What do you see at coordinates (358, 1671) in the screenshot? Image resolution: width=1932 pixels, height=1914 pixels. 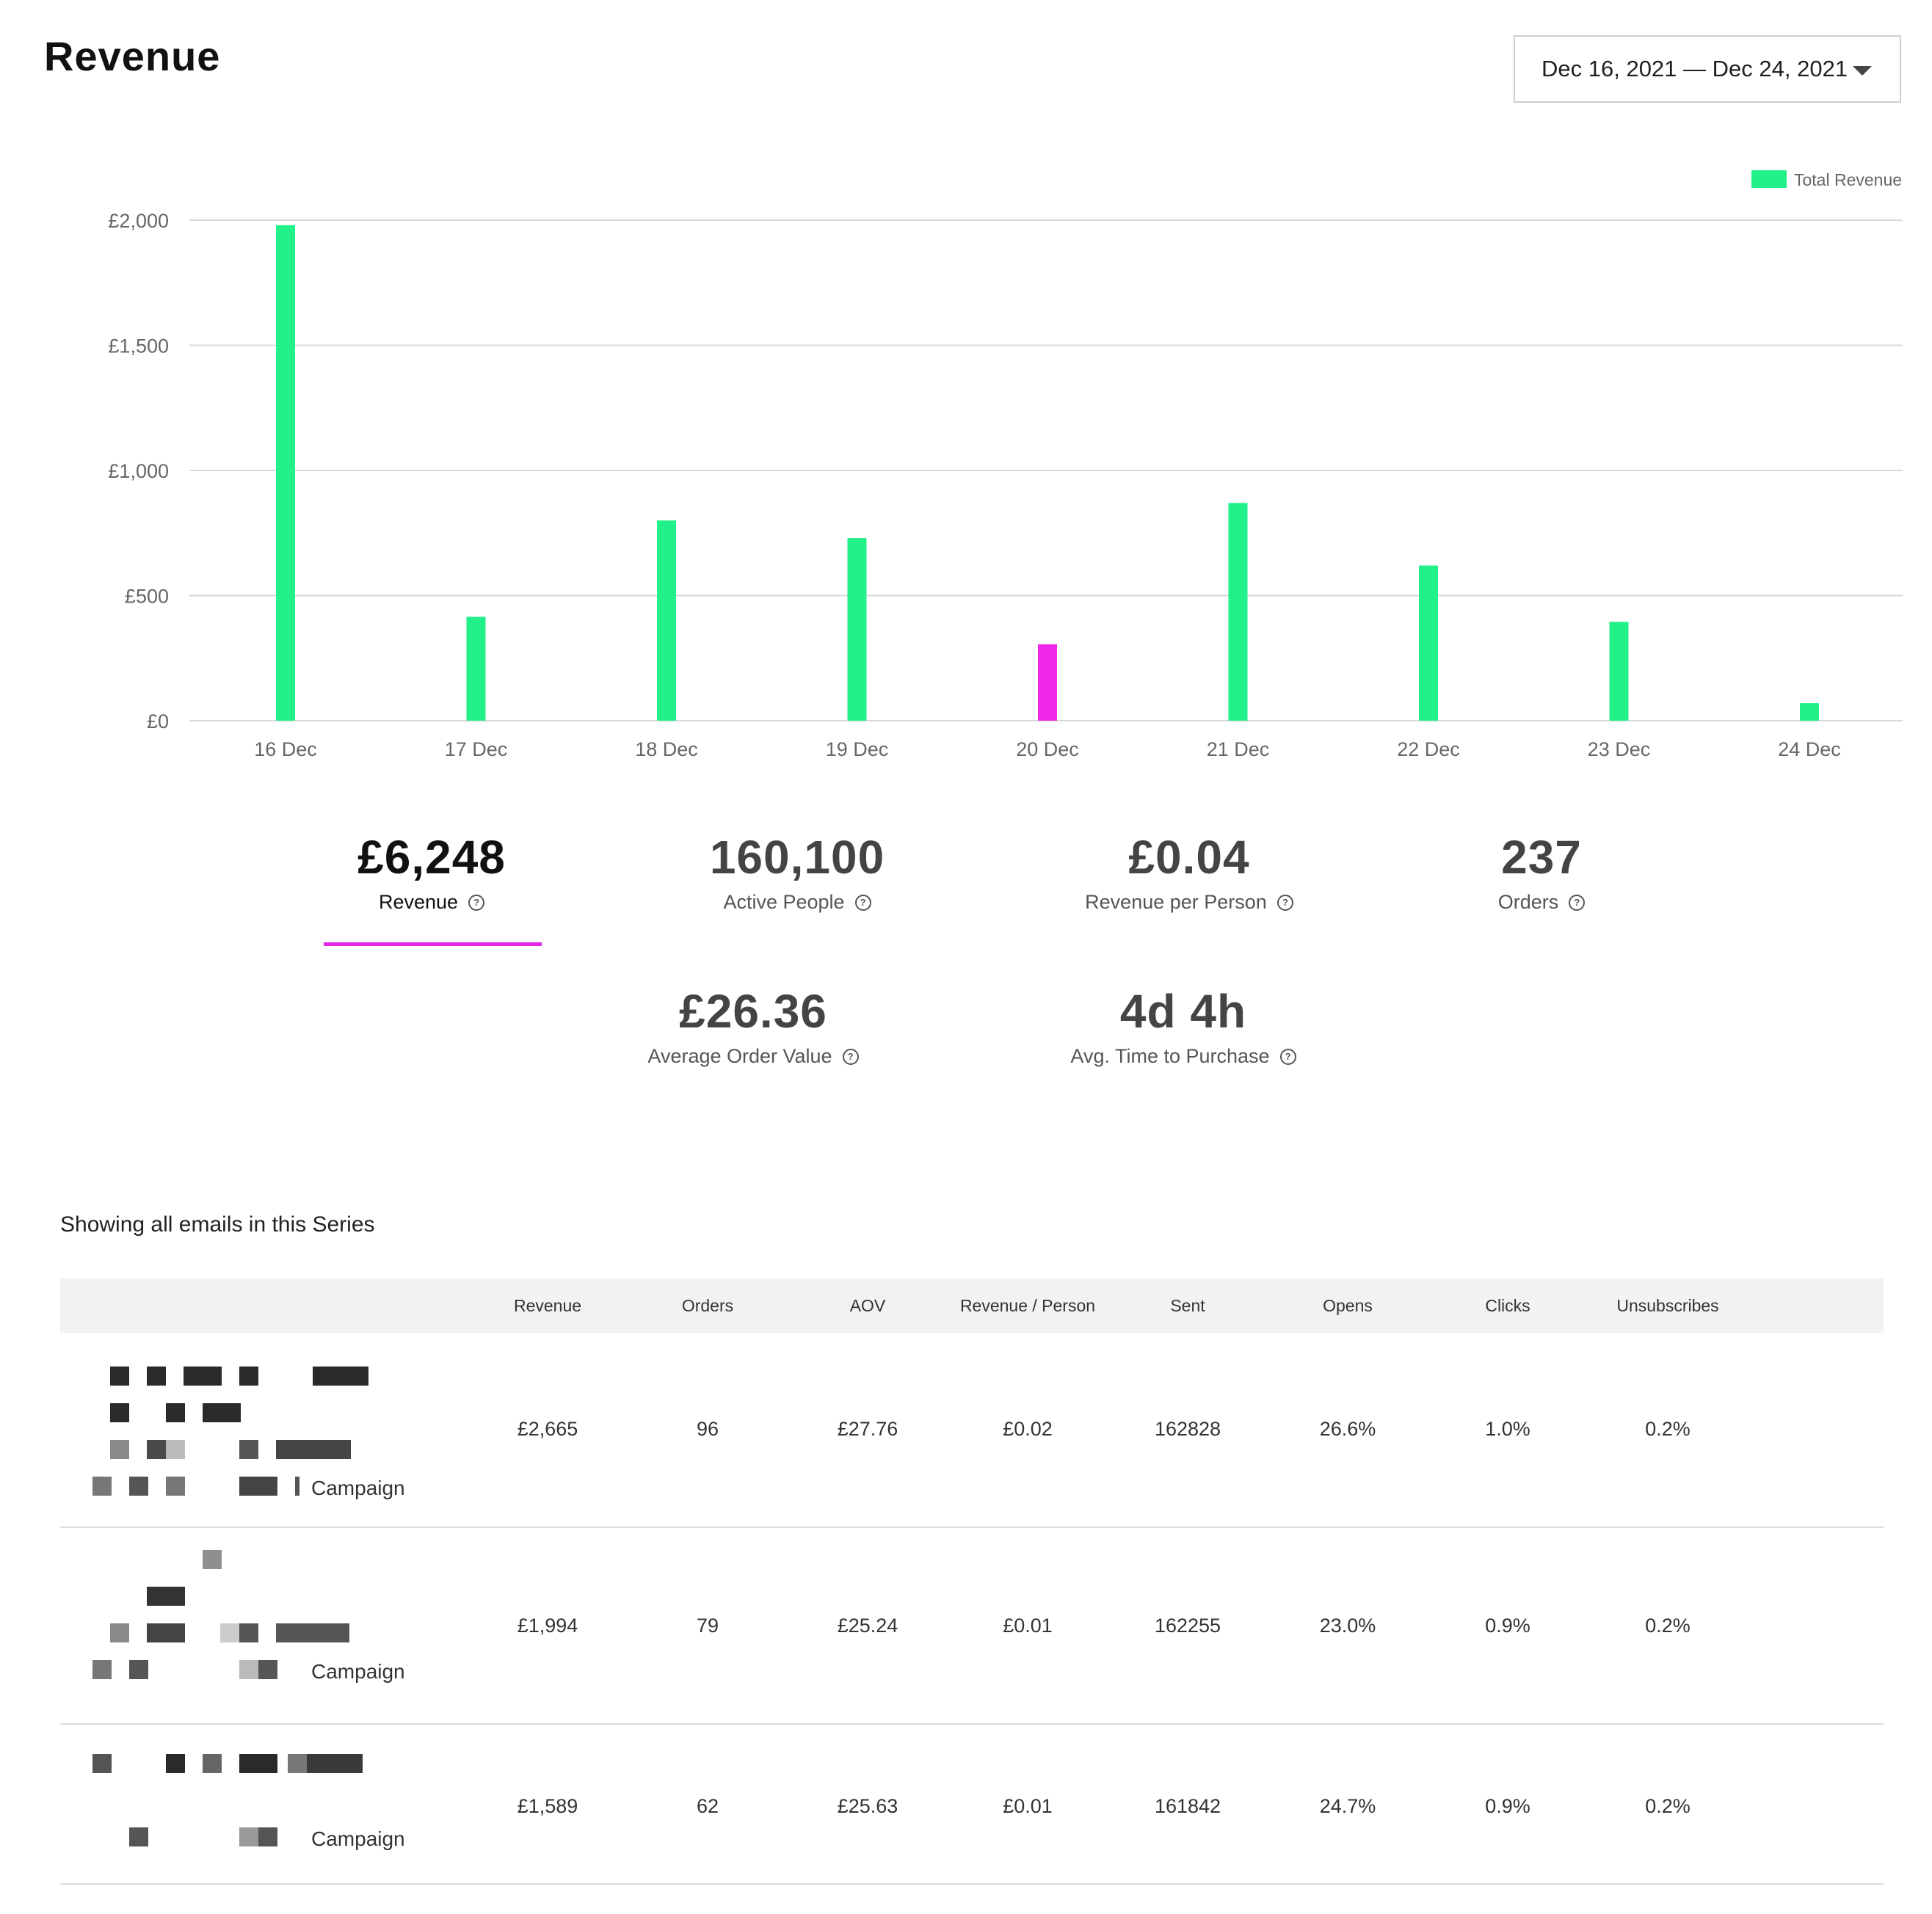 I see `campaign-label: Campaign` at bounding box center [358, 1671].